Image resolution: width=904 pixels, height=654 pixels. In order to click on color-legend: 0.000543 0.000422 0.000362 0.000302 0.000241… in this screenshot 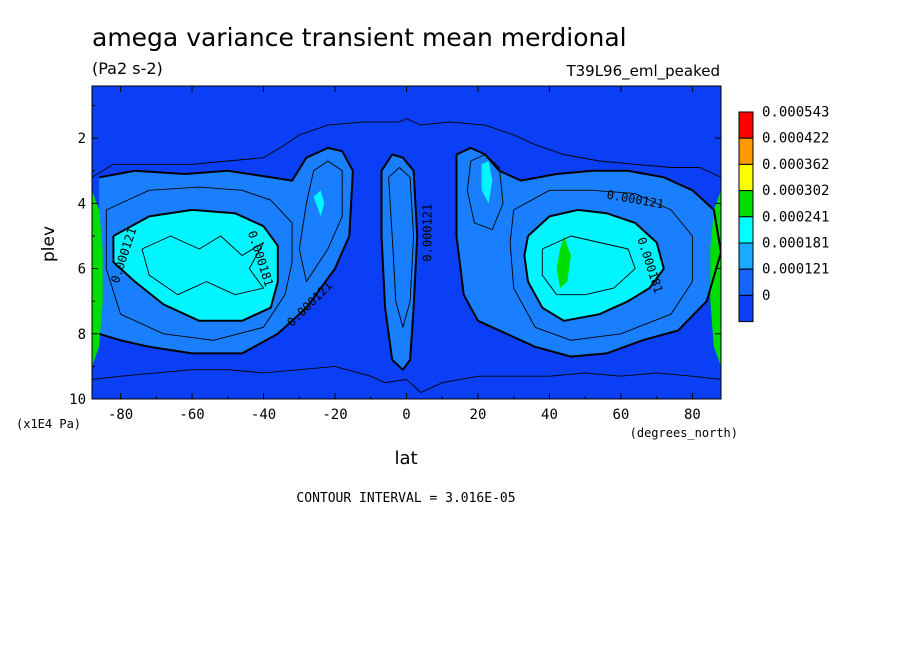, I will do `click(783, 214)`.